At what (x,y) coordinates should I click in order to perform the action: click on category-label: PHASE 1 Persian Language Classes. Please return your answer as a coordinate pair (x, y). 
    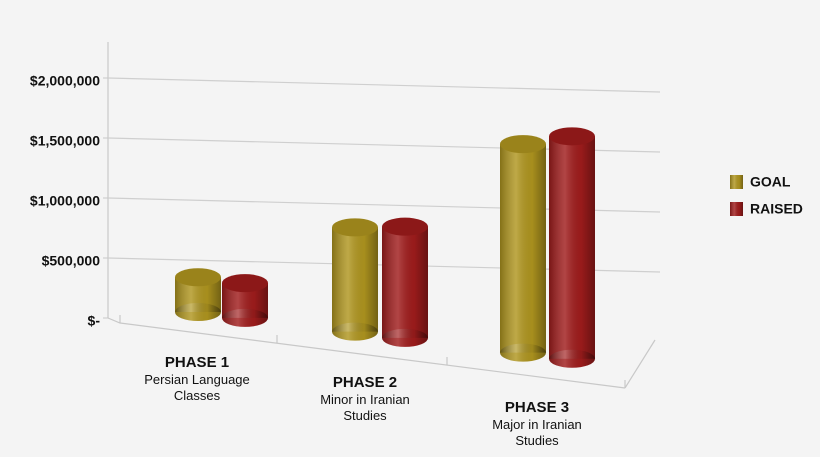
    Looking at the image, I should click on (197, 379).